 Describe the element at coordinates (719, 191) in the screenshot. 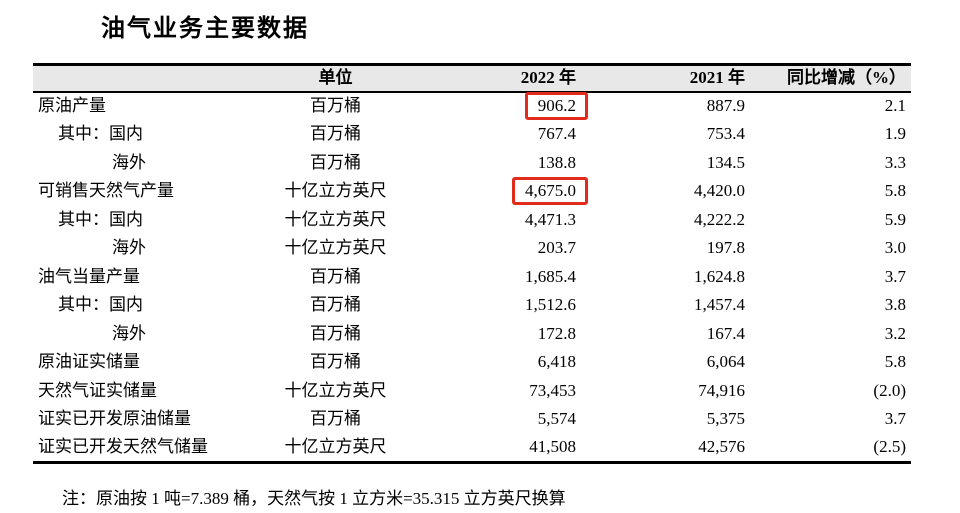

I see `value-2021-cell: 4,420.0` at that location.